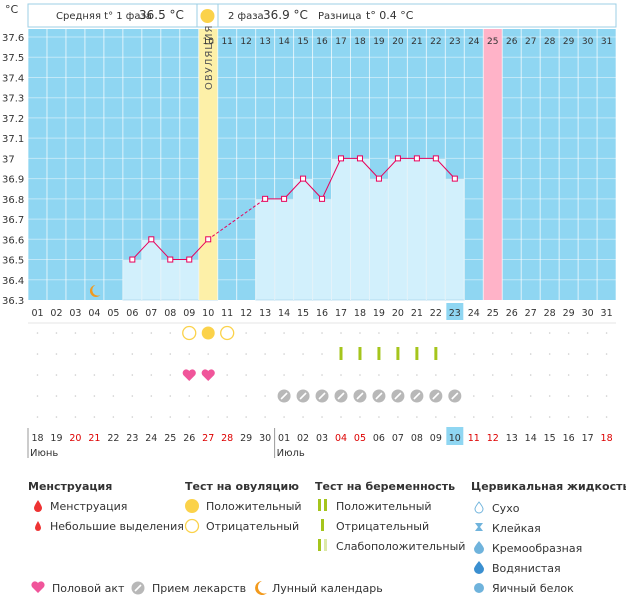 This screenshot has width=626, height=595. What do you see at coordinates (13, 180) in the screenshot?
I see `y-tick-label: 36.9` at bounding box center [13, 180].